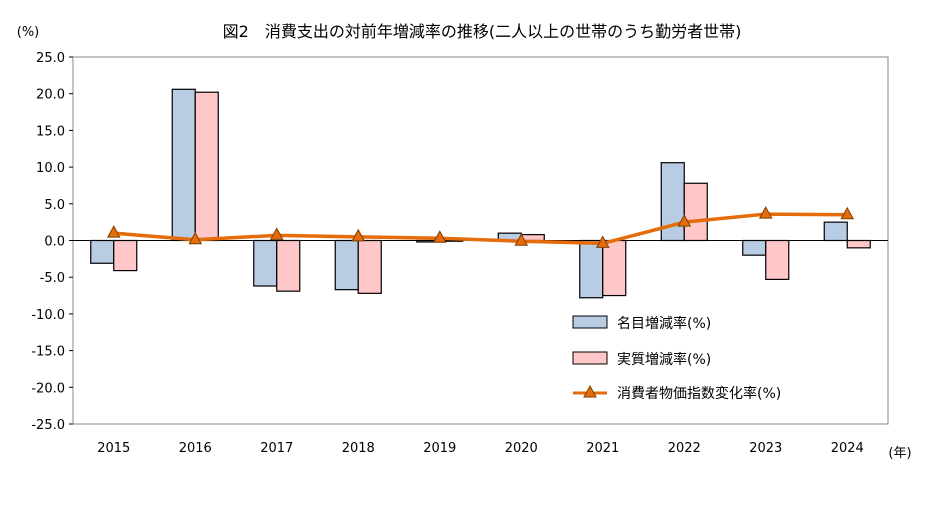 This screenshot has height=506, width=932. I want to click on legend-marker-cpi, so click(590, 391).